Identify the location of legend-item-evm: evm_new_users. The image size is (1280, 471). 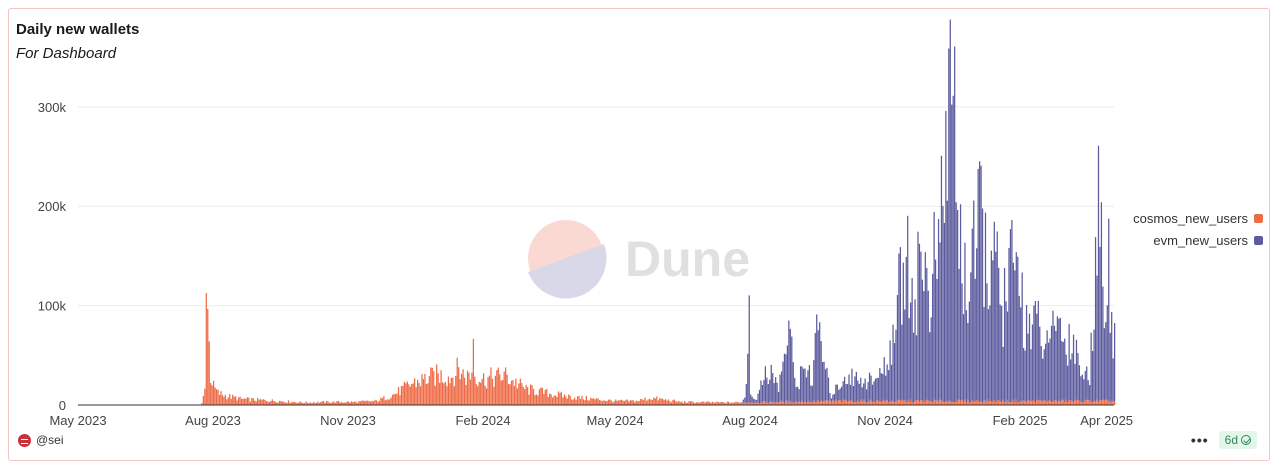
(1195, 240).